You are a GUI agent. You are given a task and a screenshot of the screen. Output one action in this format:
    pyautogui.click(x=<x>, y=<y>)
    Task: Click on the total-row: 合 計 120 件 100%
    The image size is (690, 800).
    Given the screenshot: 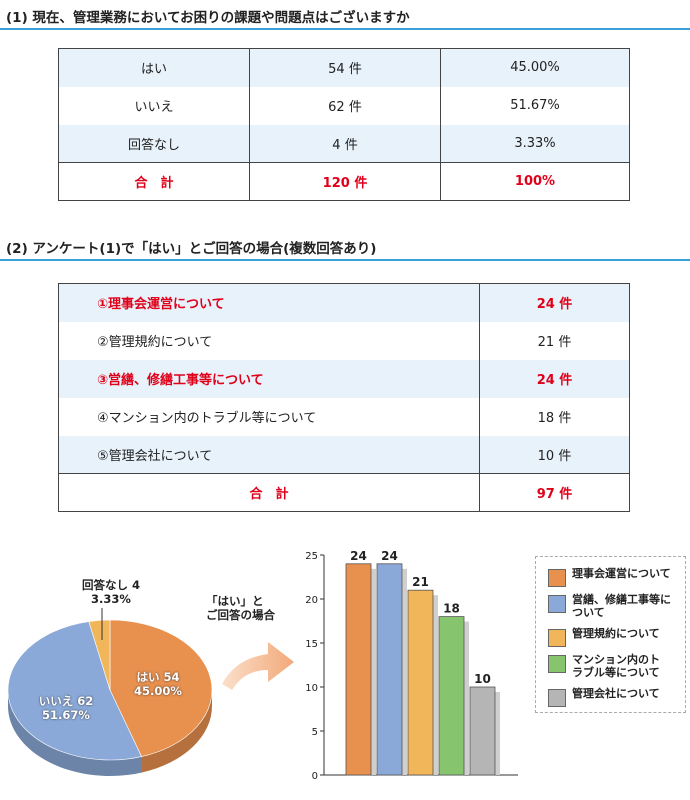 What is the action you would take?
    pyautogui.click(x=344, y=181)
    